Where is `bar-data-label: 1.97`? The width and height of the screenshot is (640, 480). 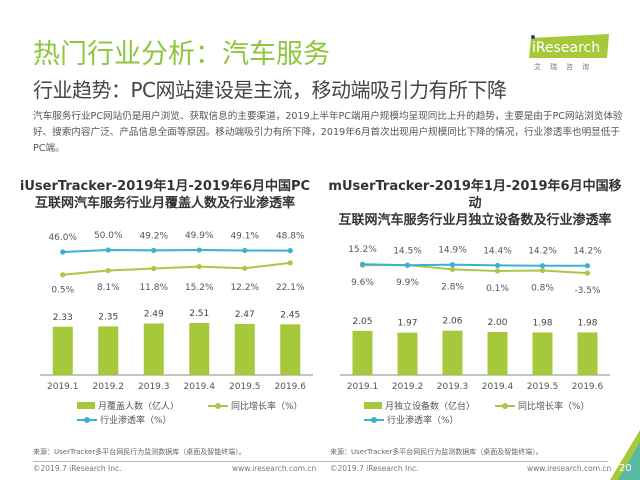
bar-data-label: 1.97 is located at coordinates (407, 324).